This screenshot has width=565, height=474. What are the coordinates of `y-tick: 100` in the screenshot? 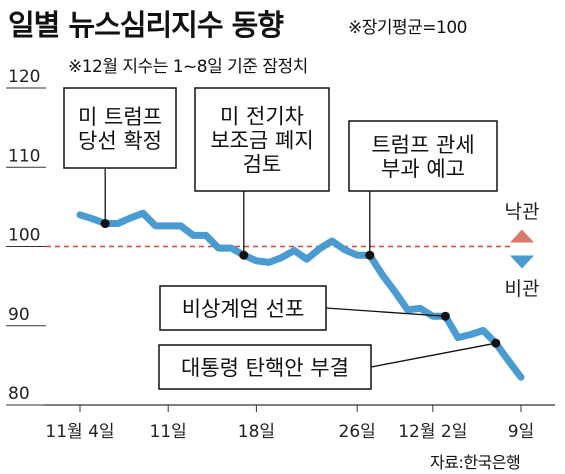 It's located at (26, 236).